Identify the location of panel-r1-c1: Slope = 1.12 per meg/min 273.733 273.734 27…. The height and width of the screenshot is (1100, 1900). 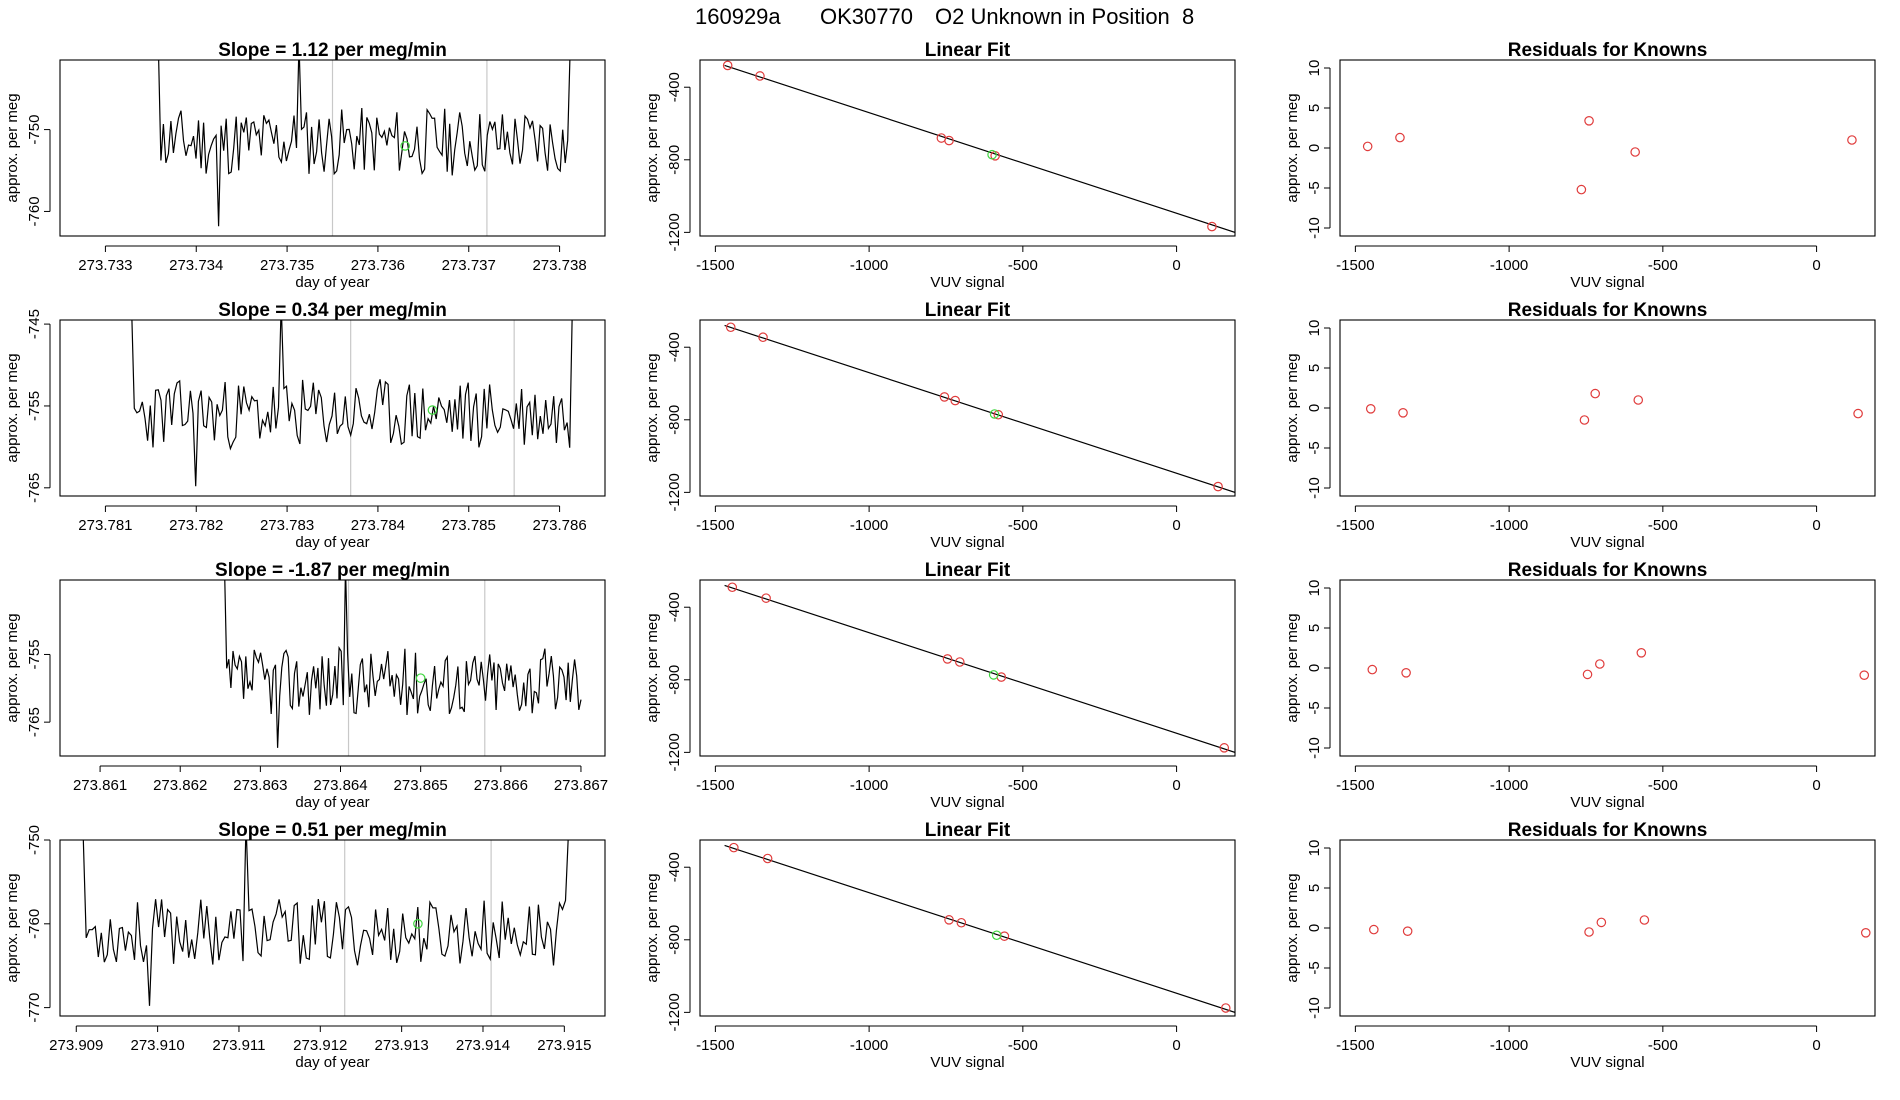
(305, 165).